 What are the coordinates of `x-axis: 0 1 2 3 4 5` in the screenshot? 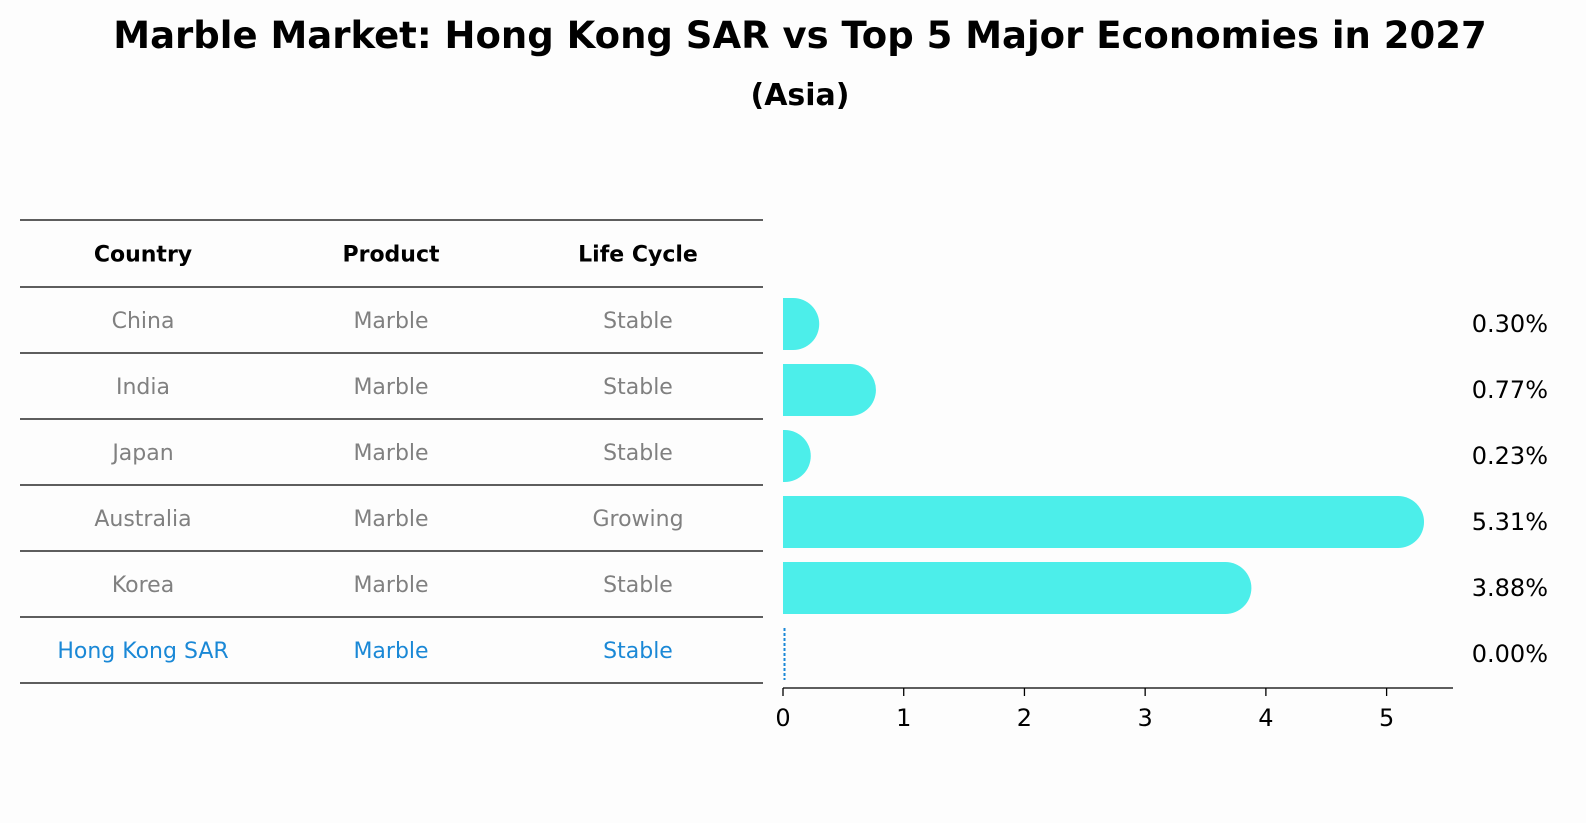 It's located at (1114, 709).